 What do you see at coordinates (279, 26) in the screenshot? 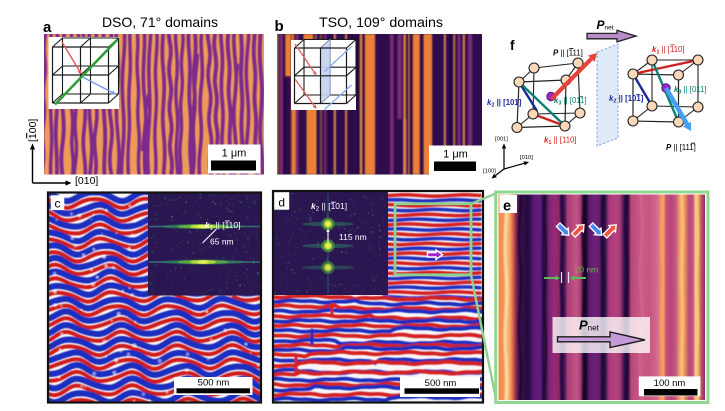
I see `svg-text: b` at bounding box center [279, 26].